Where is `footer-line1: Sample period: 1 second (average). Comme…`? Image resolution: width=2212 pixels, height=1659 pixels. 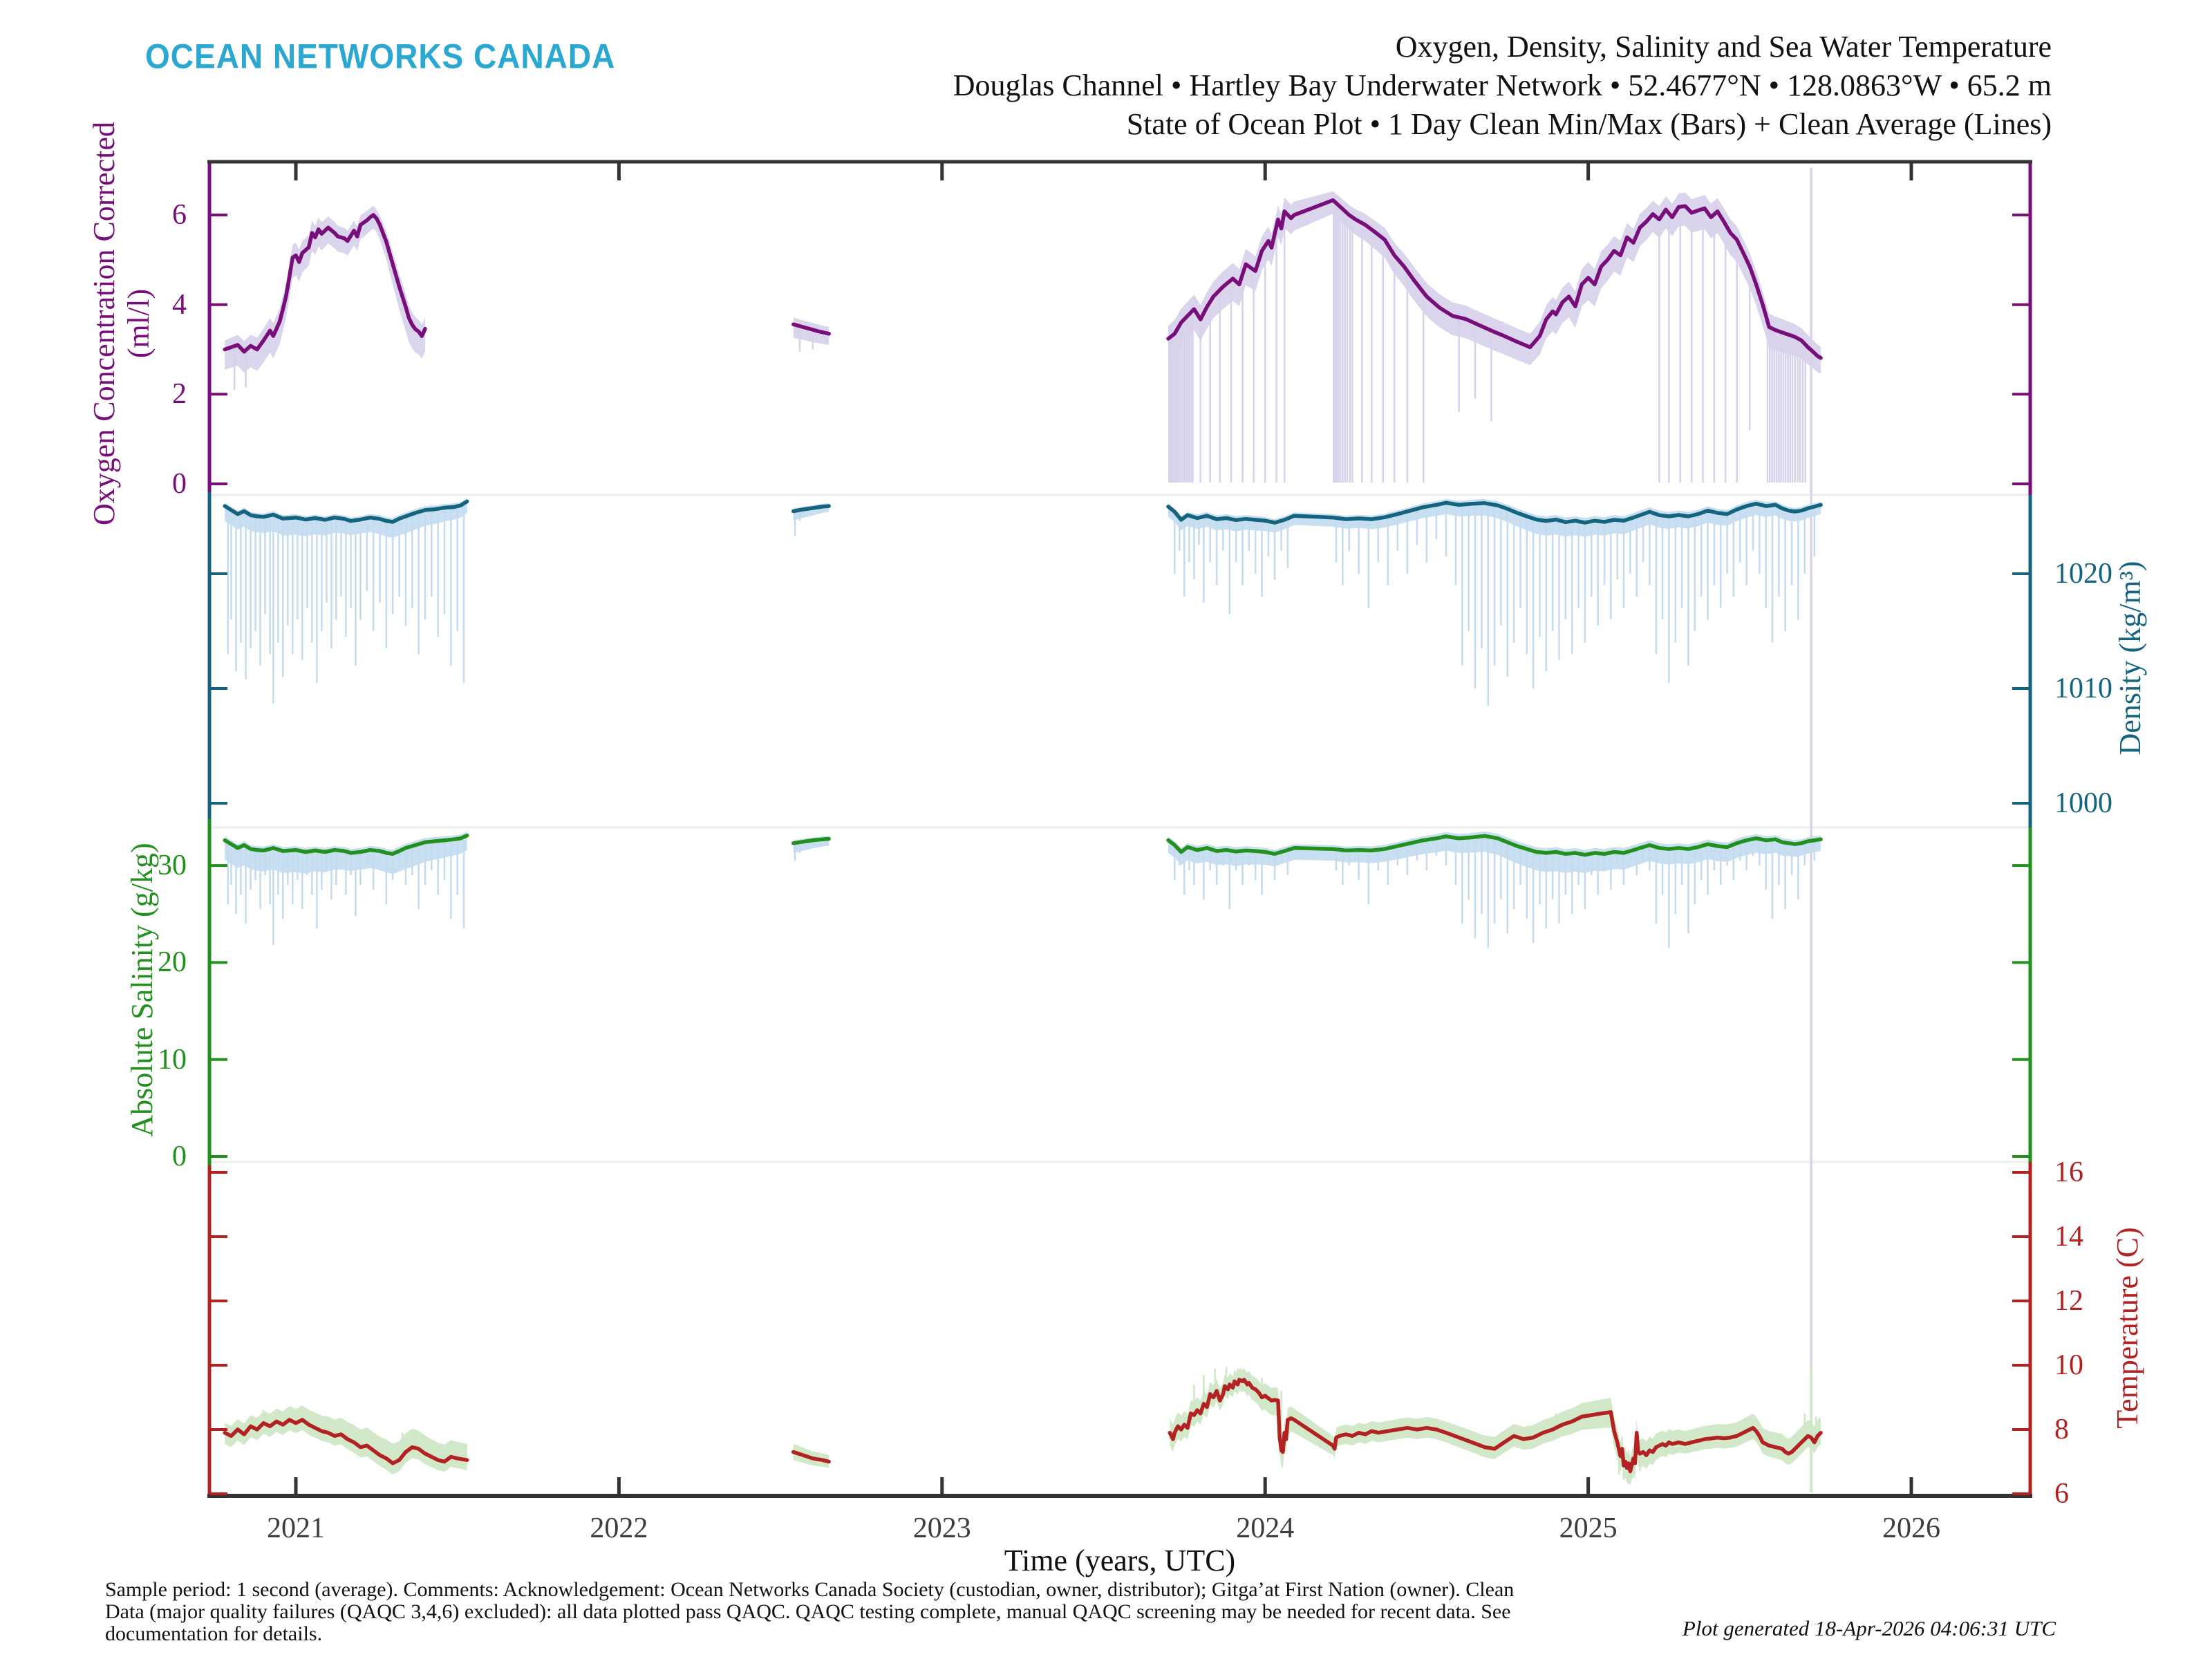
footer-line1: Sample period: 1 second (average). Comme… is located at coordinates (810, 1590).